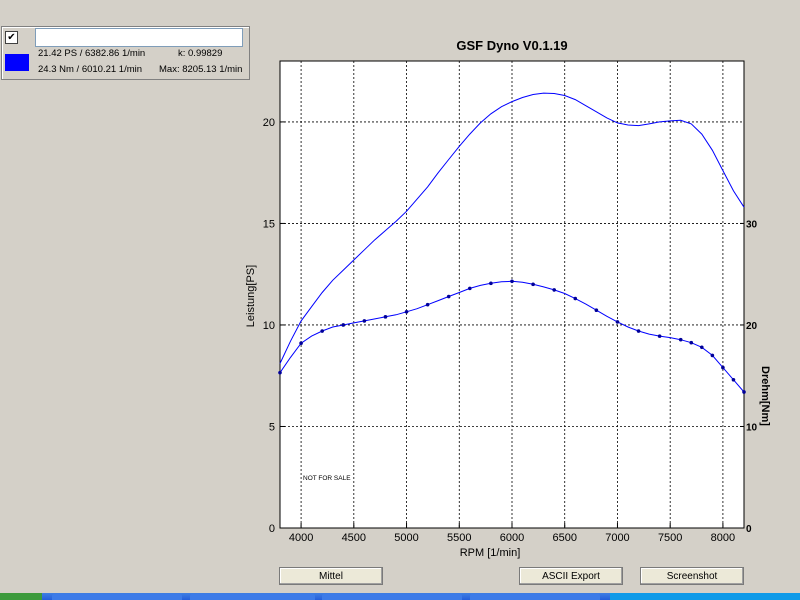  Describe the element at coordinates (201, 69) in the screenshot. I see `max-rpm-readout: Max: 8205.13 1/min` at that location.